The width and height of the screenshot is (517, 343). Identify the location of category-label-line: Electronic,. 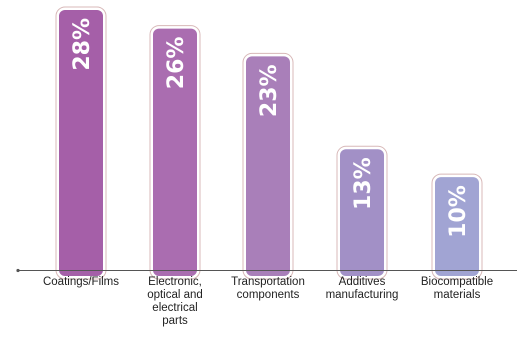
(175, 282).